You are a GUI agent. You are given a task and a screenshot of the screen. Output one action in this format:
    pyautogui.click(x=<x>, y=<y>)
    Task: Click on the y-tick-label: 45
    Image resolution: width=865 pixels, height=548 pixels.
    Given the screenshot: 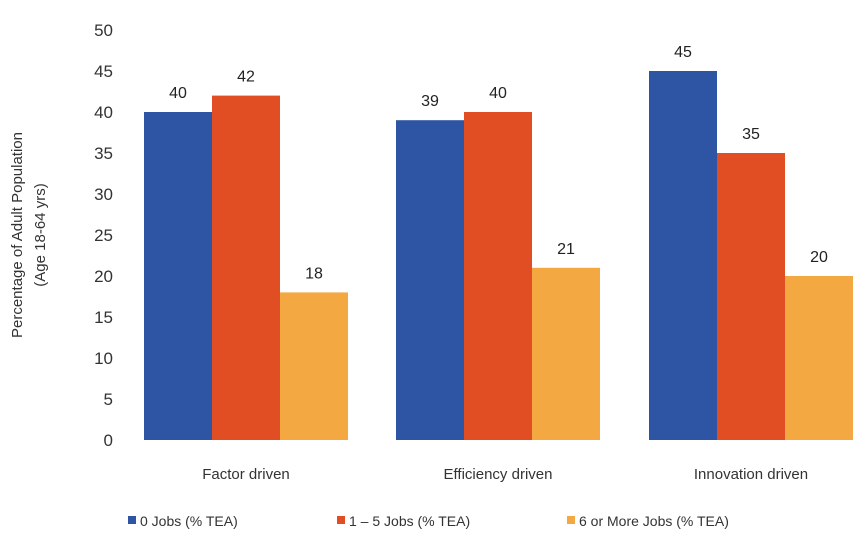 What is the action you would take?
    pyautogui.click(x=103, y=71)
    